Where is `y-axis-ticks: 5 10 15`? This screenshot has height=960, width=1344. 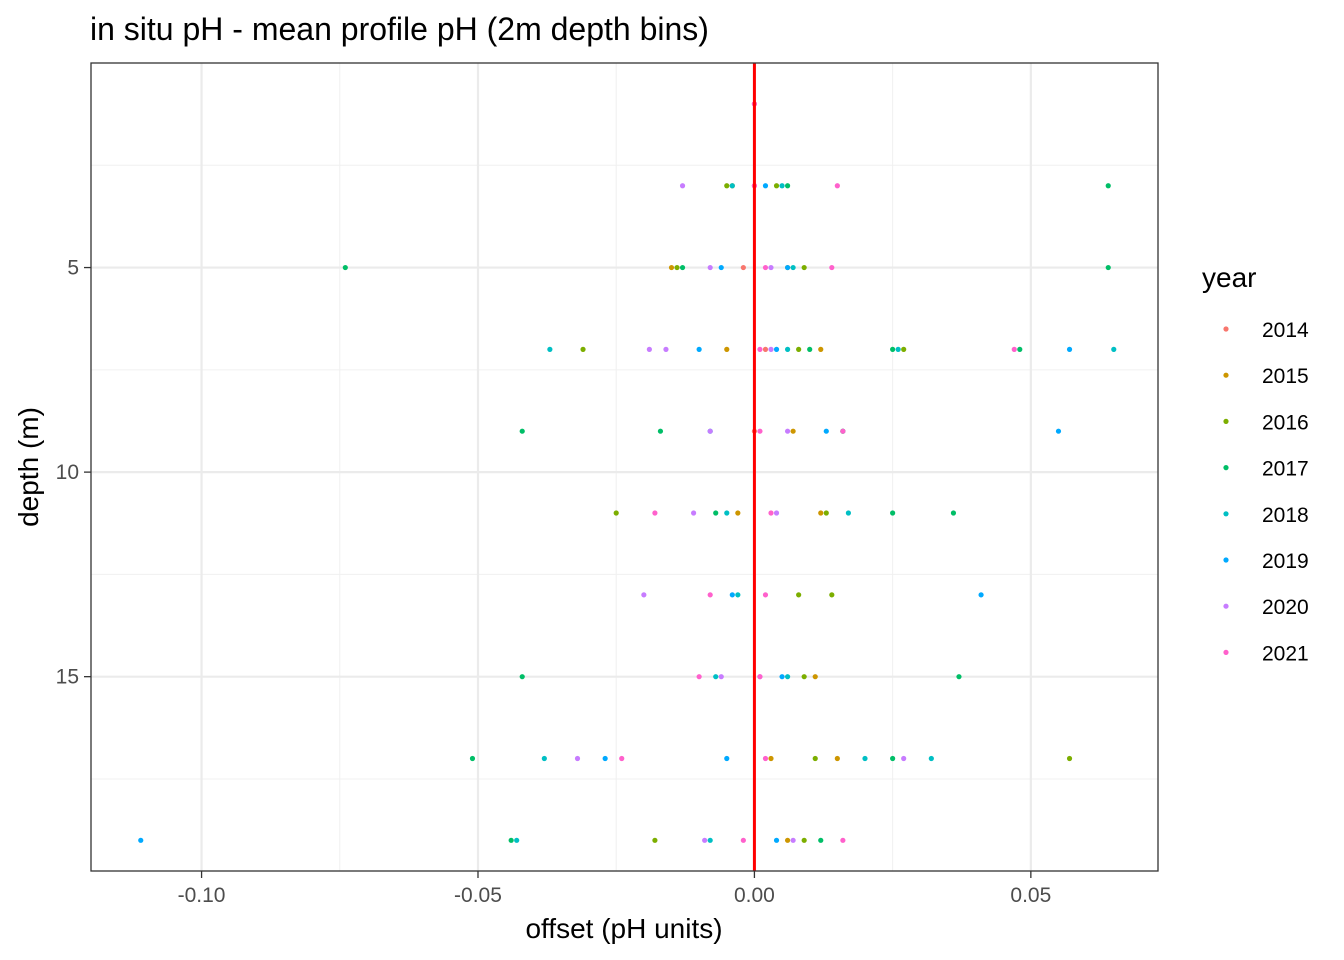
y-axis-ticks: 5 10 15 is located at coordinates (73, 473).